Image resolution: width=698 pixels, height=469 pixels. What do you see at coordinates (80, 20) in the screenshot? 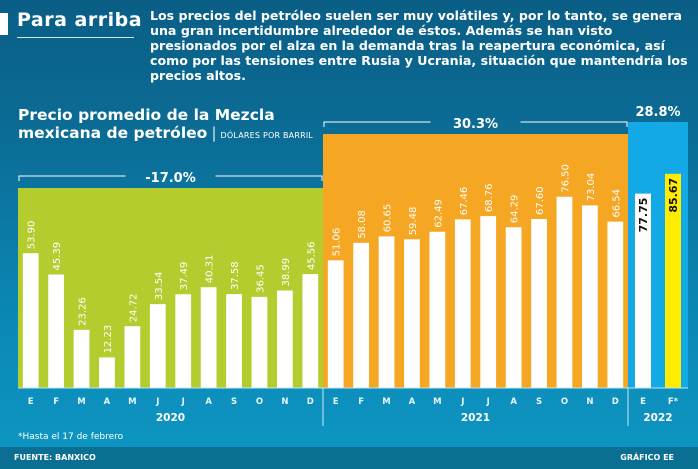
I see `header-title: Para arriba` at bounding box center [80, 20].